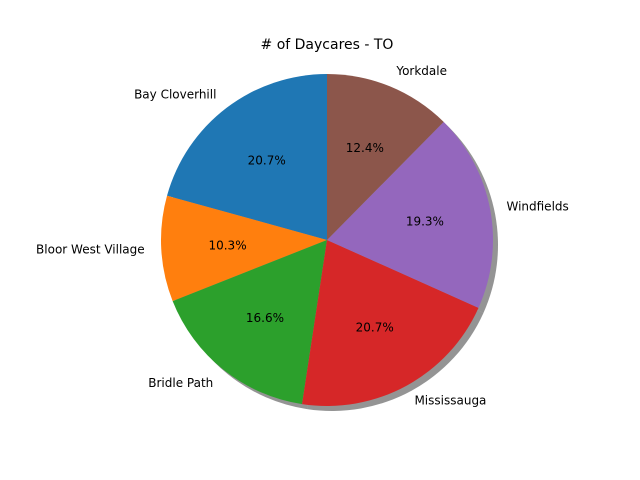  I want to click on slice-percent-bridle-path: 16.6%, so click(265, 318).